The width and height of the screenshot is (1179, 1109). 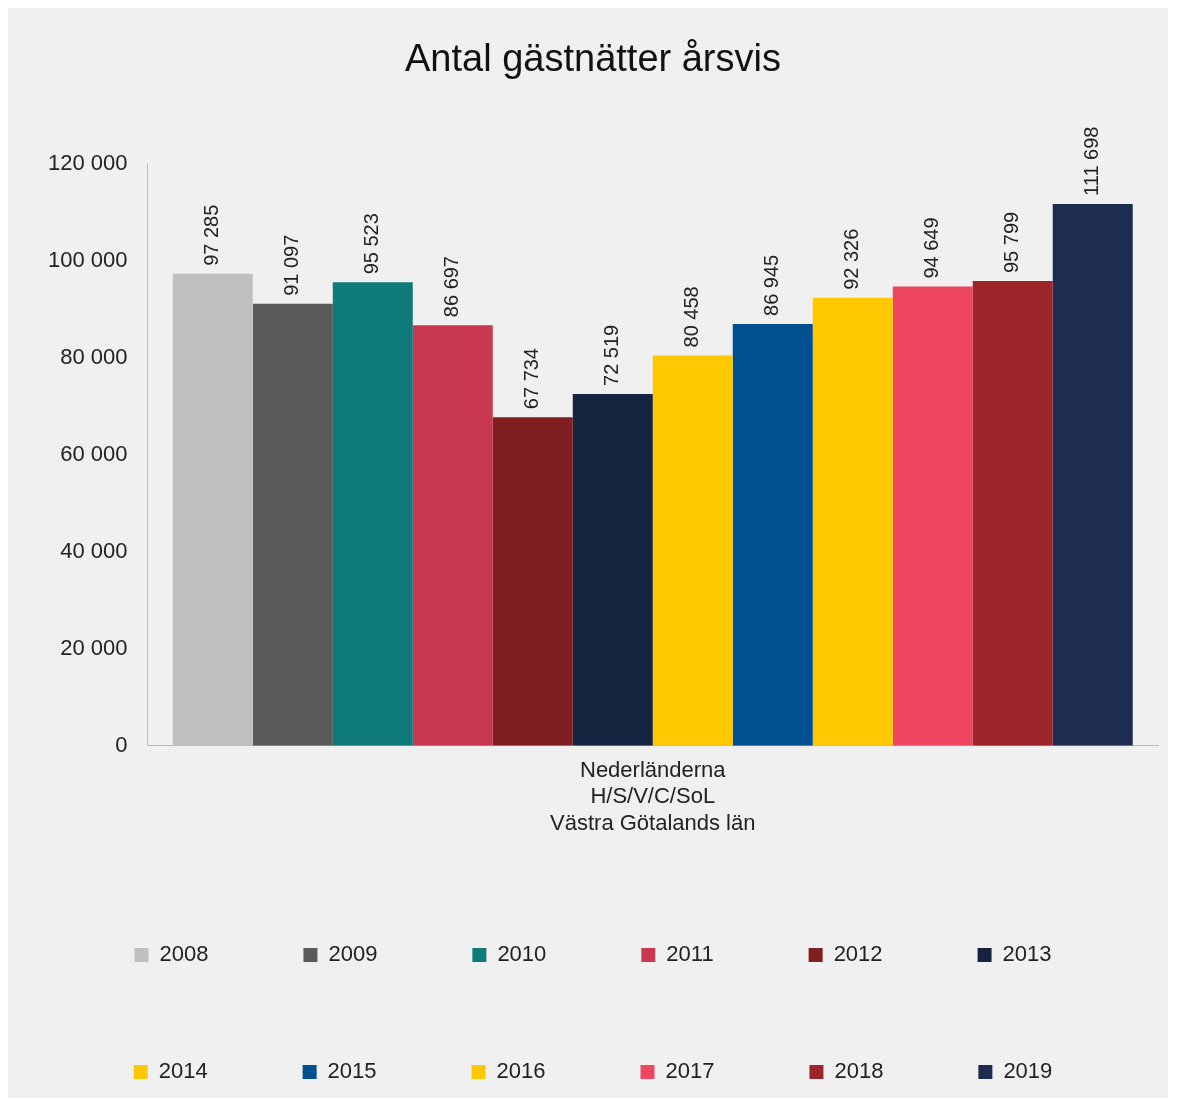 What do you see at coordinates (858, 954) in the screenshot?
I see `legend-label: 2012` at bounding box center [858, 954].